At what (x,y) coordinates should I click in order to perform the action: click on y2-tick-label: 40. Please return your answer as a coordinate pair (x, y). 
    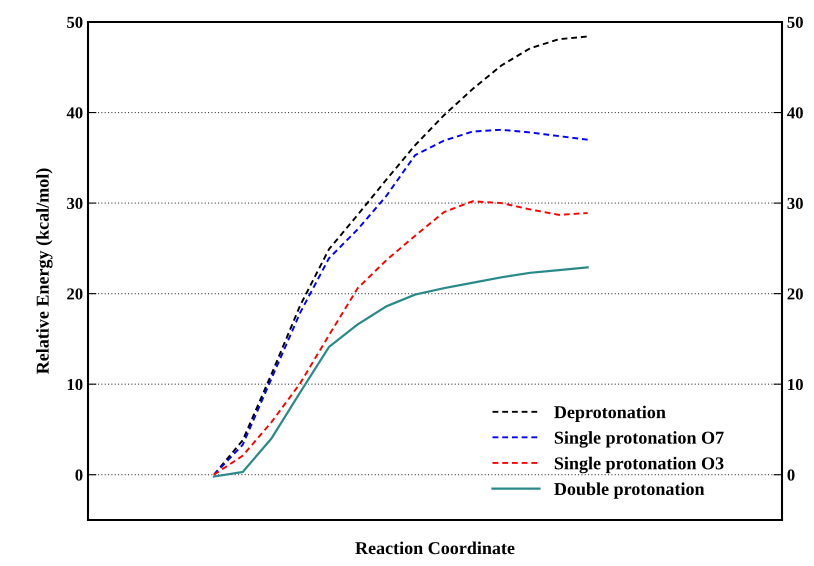
    Looking at the image, I should click on (795, 112).